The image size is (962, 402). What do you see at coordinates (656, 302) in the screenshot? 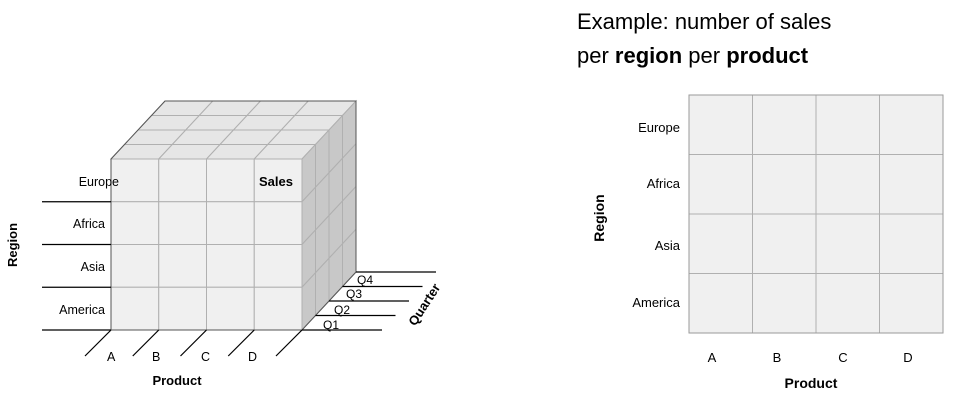
I see `example-region-label-america: America` at bounding box center [656, 302].